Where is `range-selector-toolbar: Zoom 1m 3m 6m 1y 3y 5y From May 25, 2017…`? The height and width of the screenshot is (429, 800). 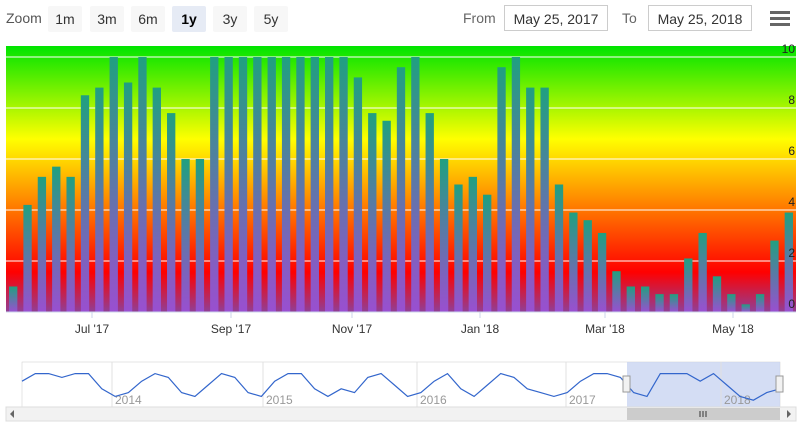
range-selector-toolbar: Zoom 1m 3m 6m 1y 3y 5y From May 25, 2017… is located at coordinates (400, 20).